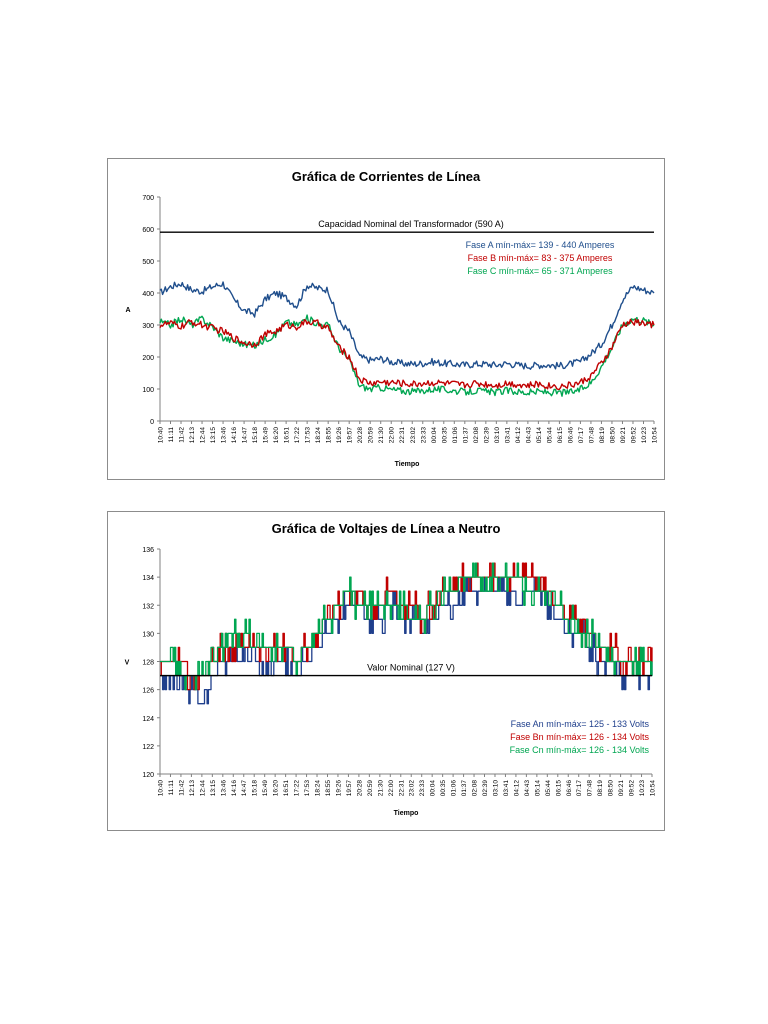 The image size is (768, 1024). What do you see at coordinates (148, 390) in the screenshot?
I see `y-tick-label: 100` at bounding box center [148, 390].